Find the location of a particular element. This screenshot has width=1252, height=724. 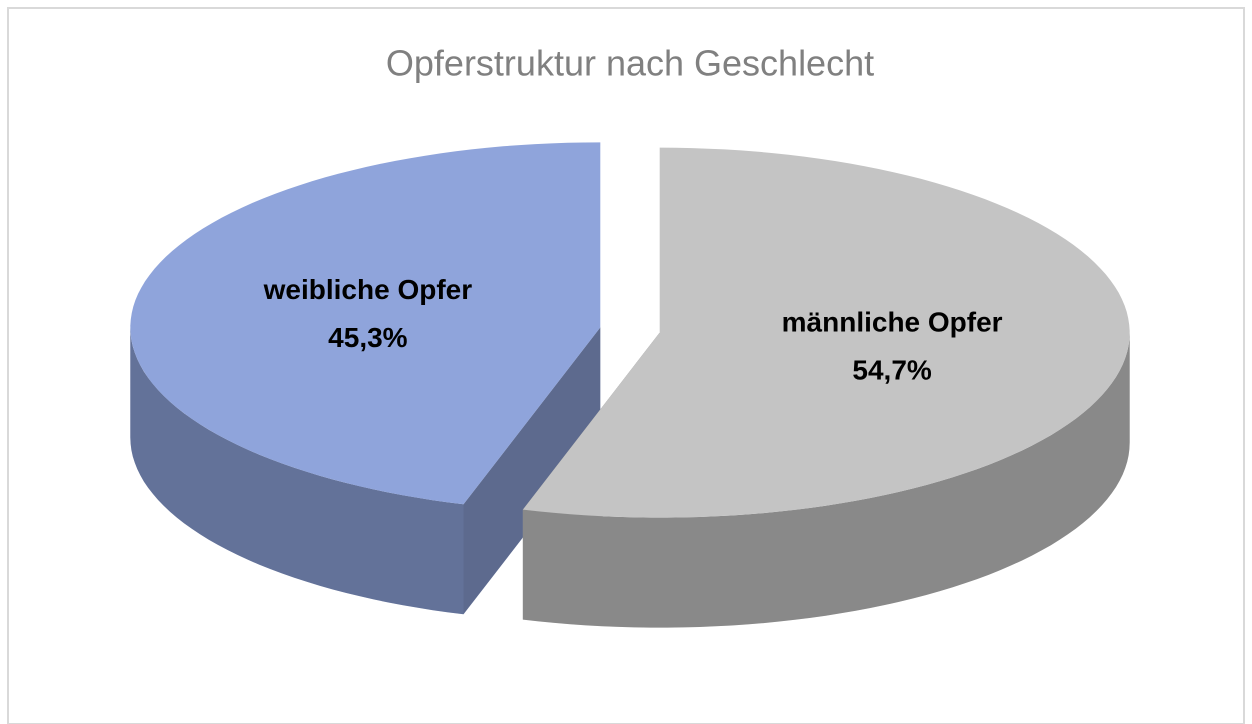

slice-cut-shade is located at coordinates (532, 471).